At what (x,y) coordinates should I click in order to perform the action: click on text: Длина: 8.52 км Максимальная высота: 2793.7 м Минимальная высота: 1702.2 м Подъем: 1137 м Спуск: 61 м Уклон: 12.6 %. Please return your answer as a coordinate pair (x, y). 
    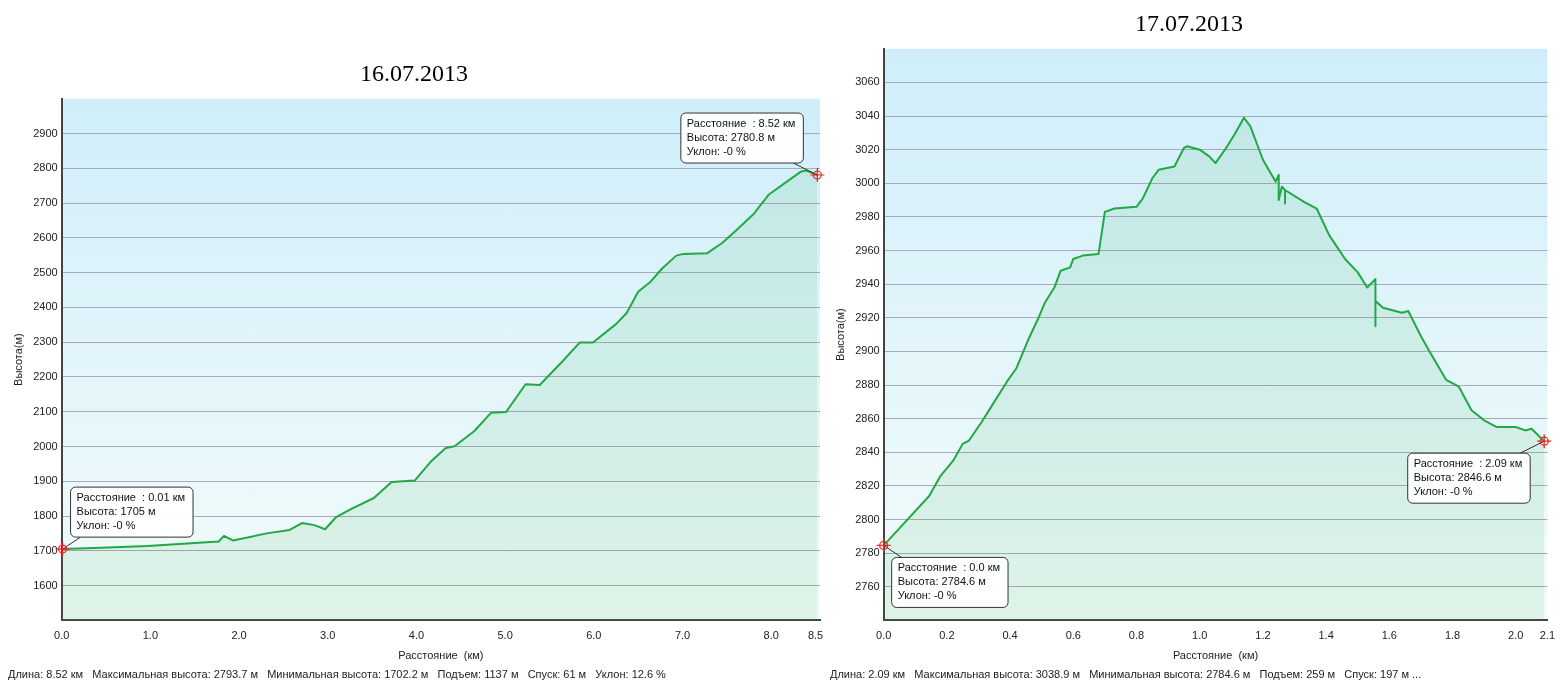
    Looking at the image, I should click on (337, 674).